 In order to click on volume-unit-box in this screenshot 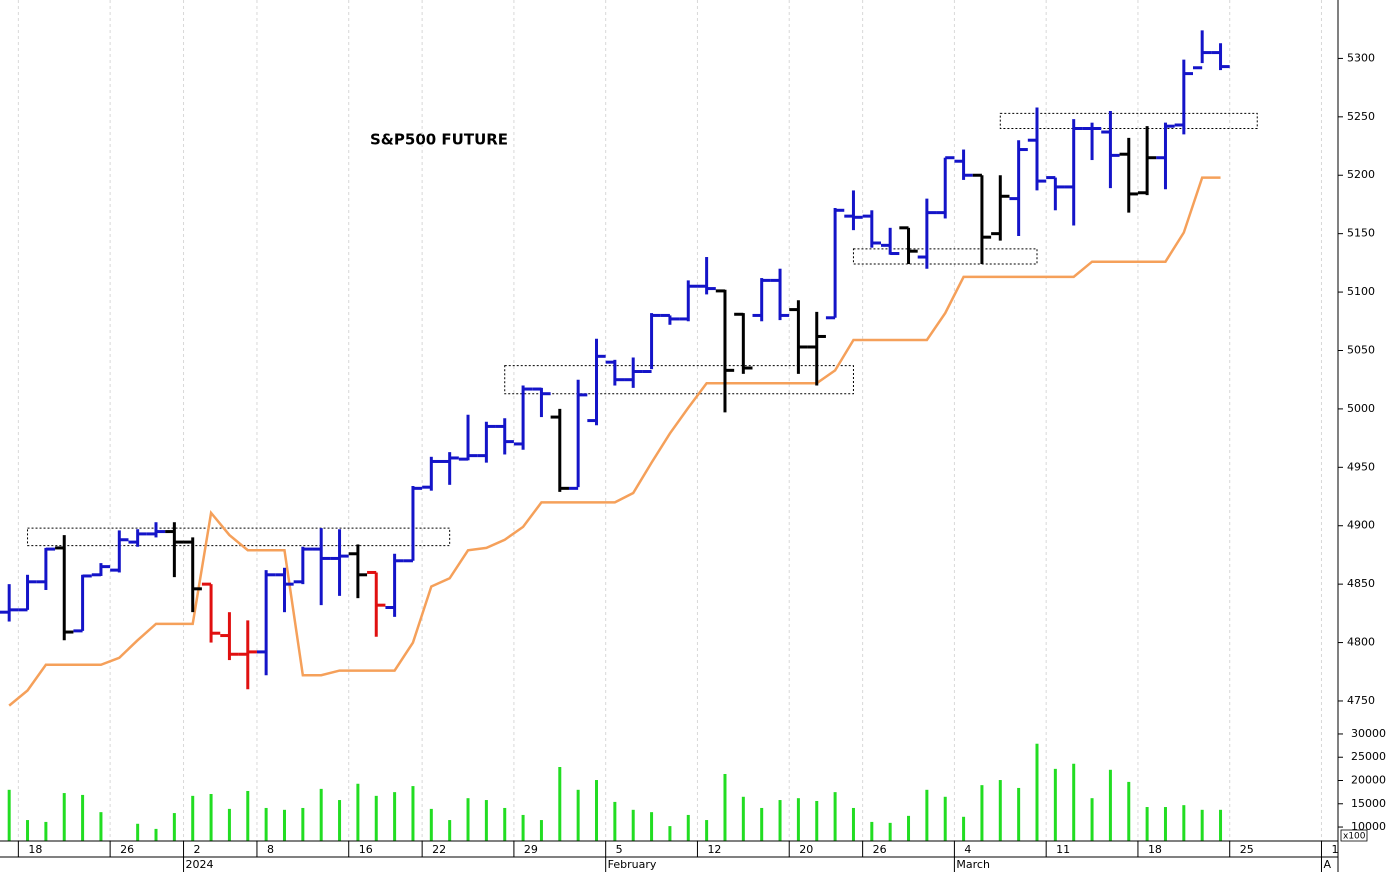, I will do `click(1354, 835)`.